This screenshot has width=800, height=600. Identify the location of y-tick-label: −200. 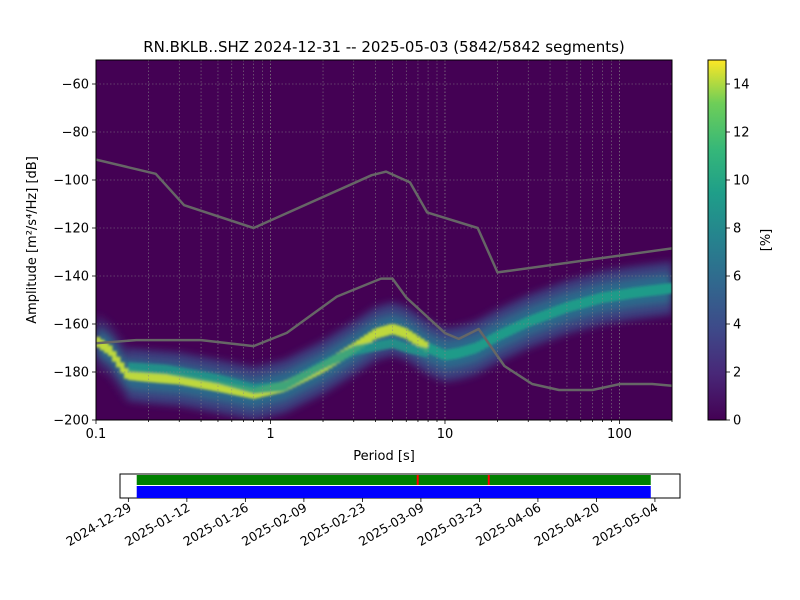
(71, 421).